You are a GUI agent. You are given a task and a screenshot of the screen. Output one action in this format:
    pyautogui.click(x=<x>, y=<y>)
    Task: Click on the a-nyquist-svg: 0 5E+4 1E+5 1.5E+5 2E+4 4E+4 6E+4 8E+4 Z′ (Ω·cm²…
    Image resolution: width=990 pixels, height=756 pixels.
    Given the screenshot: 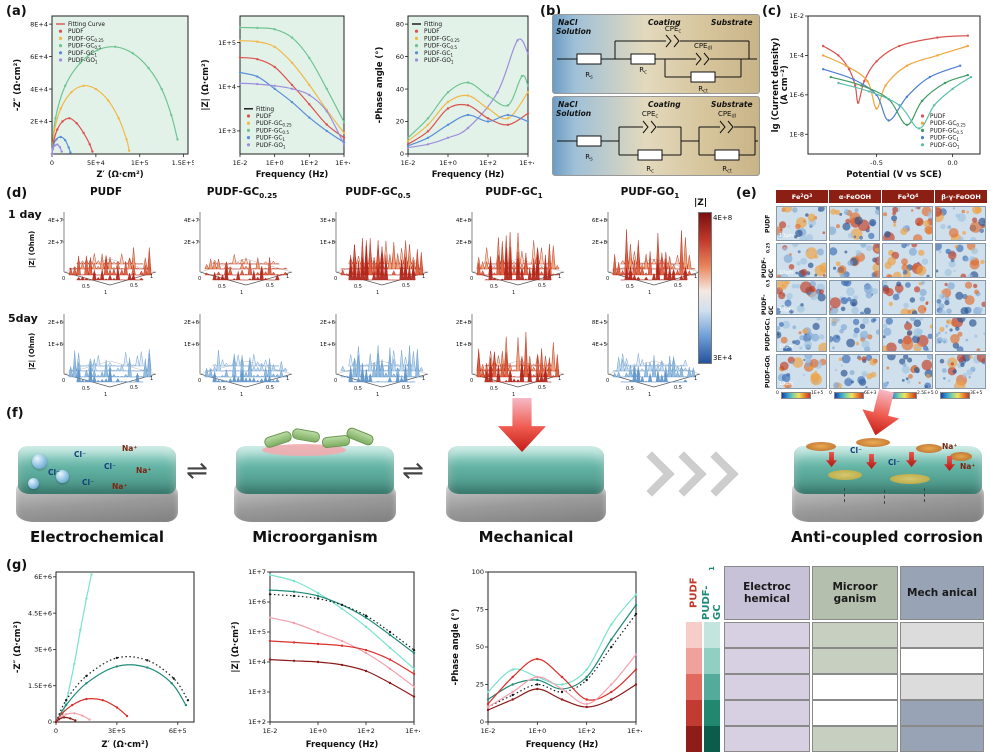 What is the action you would take?
    pyautogui.click(x=104, y=97)
    